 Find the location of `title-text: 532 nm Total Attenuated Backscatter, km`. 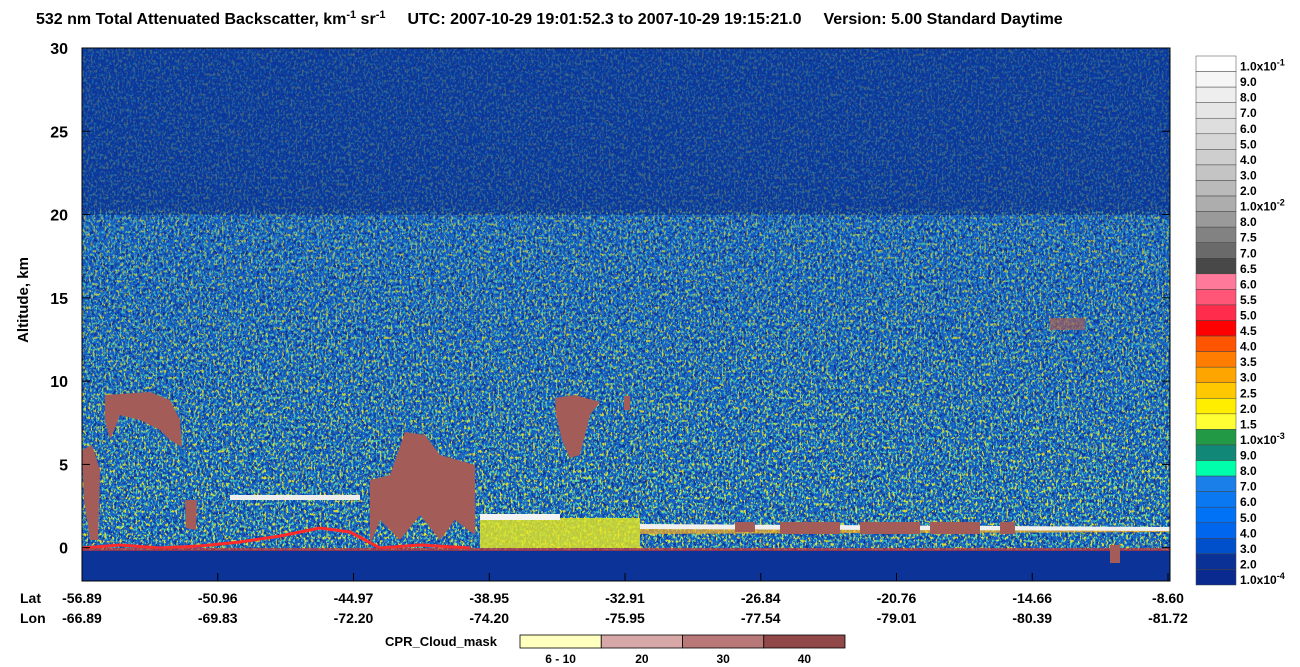

title-text: 532 nm Total Attenuated Backscatter, km is located at coordinates (191, 19).